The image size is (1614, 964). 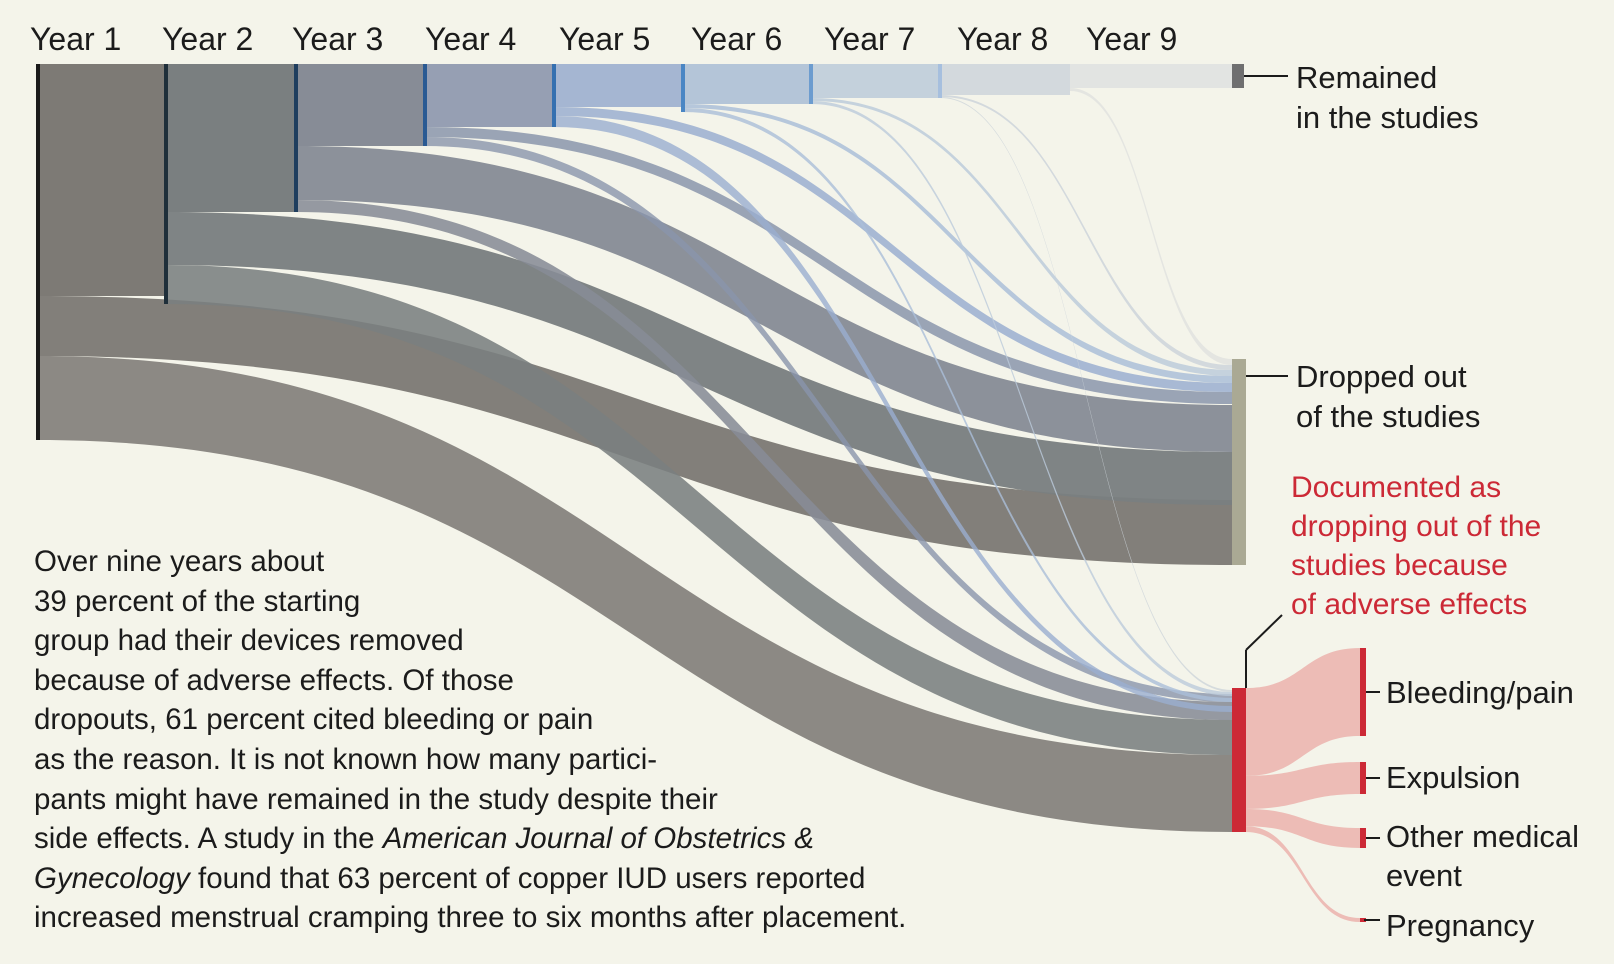 What do you see at coordinates (337, 39) in the screenshot?
I see `year-label-3: Year 3` at bounding box center [337, 39].